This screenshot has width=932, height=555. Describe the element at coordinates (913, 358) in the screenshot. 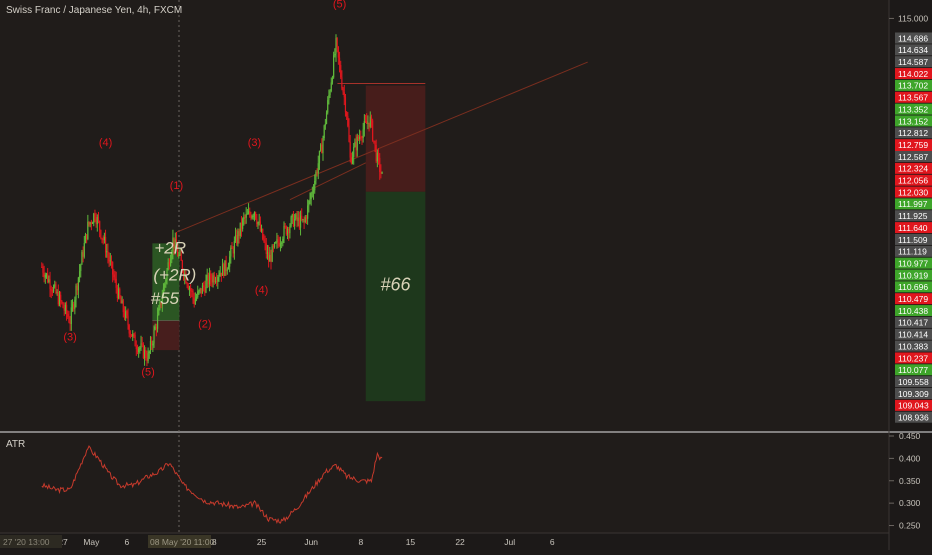

I see `price-tag: 110.237` at that location.